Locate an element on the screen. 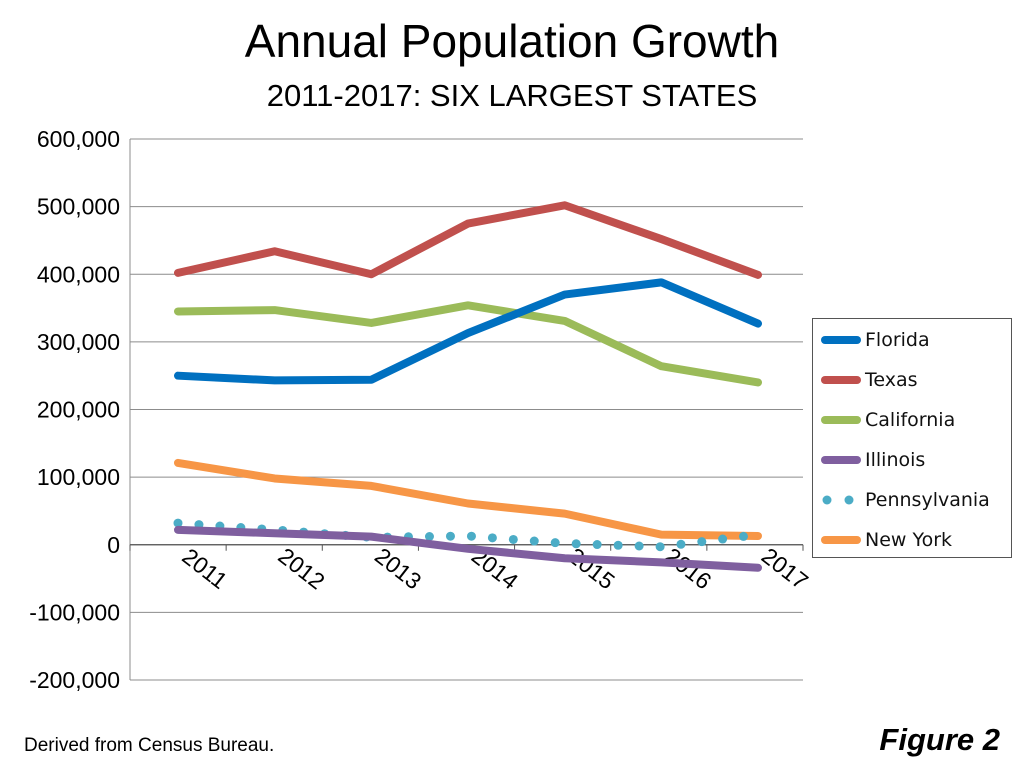  legend-item: Illinois is located at coordinates (872, 460).